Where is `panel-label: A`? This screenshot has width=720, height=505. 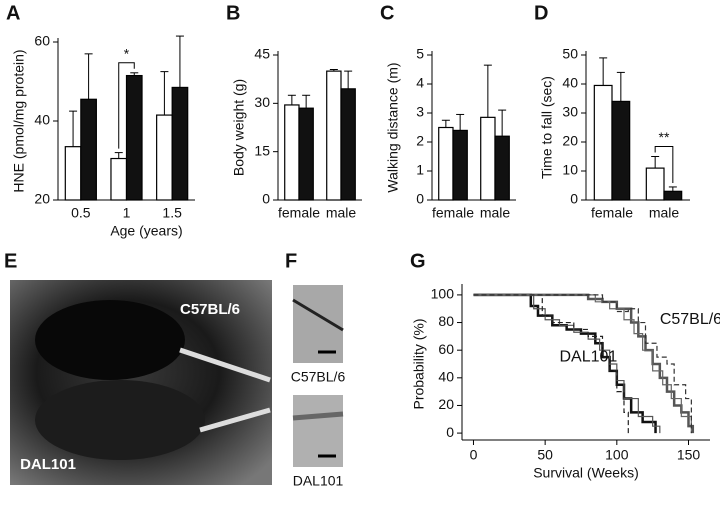 panel-label: A is located at coordinates (13, 13).